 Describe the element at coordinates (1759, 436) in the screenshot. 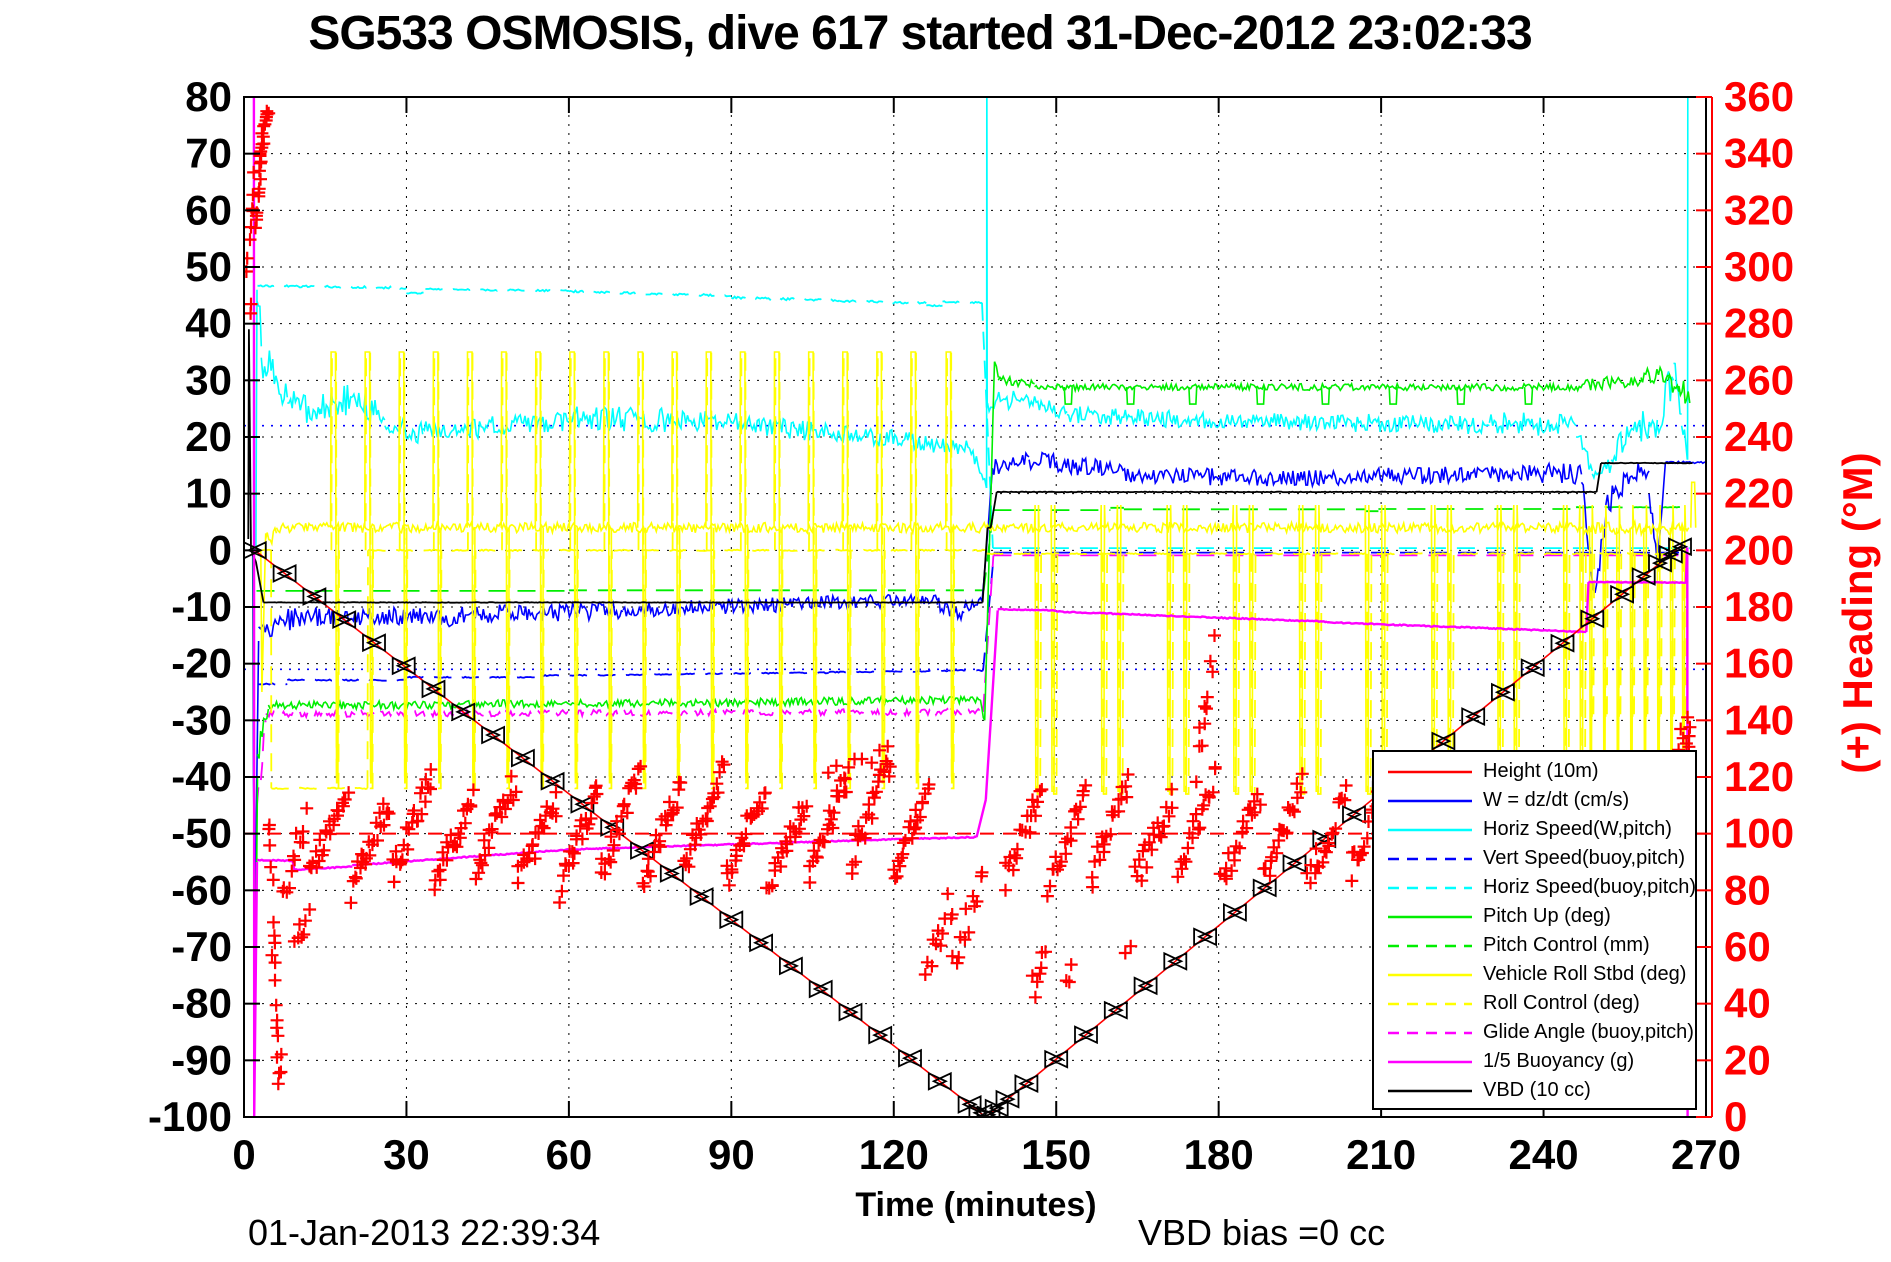

I see `y-right-tick-label: 240` at that location.